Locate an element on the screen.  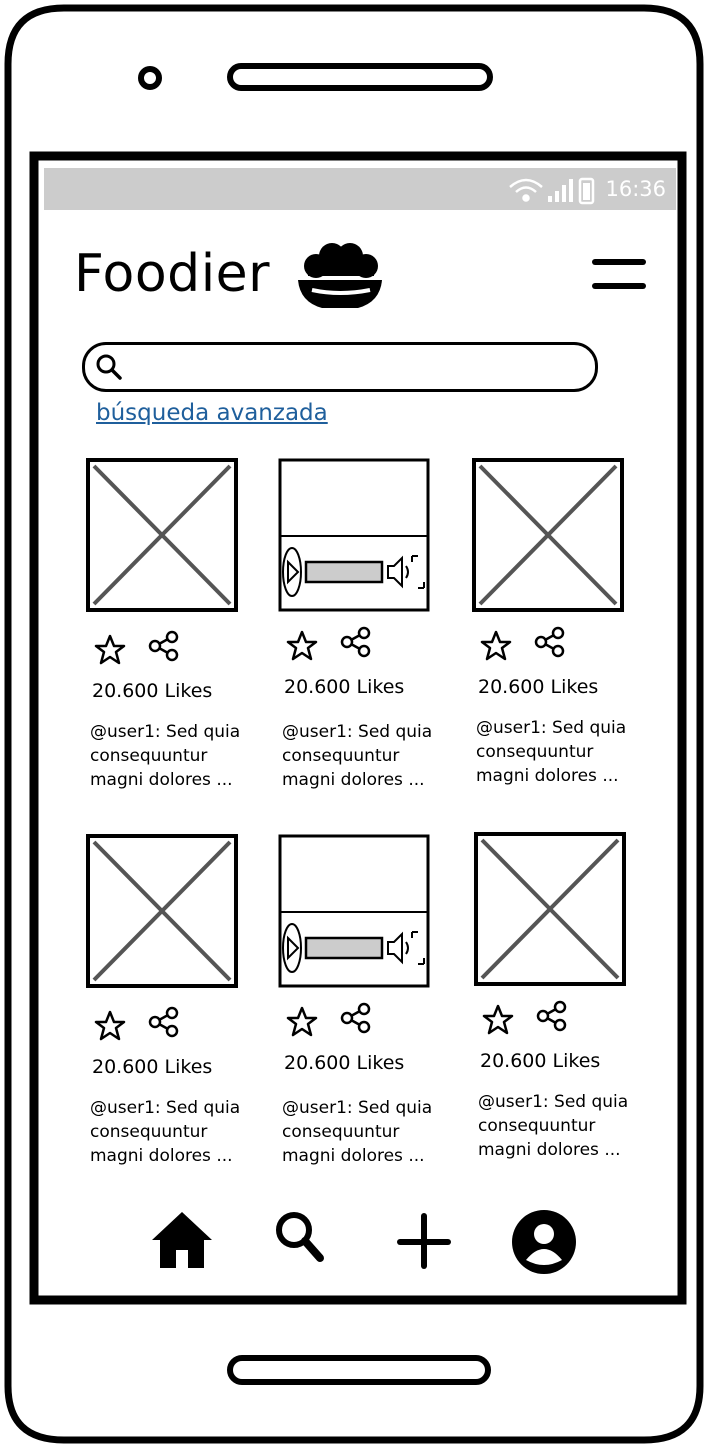
bowl-icon is located at coordinates (340, 275).